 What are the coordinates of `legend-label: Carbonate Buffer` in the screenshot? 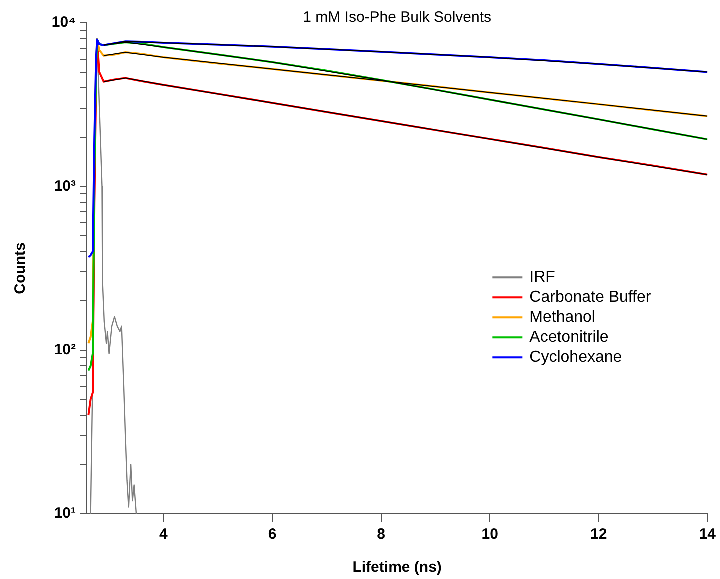 It's located at (591, 297).